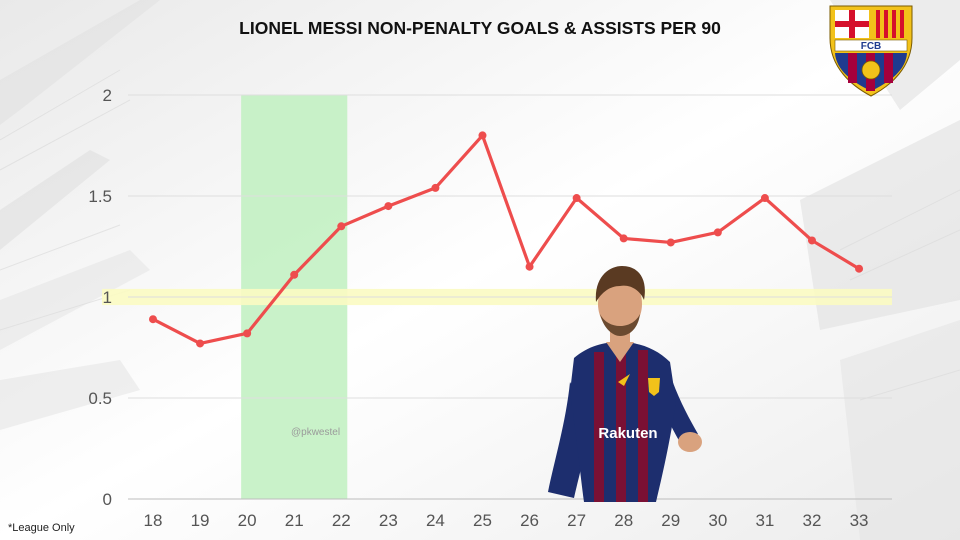 The image size is (960, 540). What do you see at coordinates (100, 398) in the screenshot?
I see `y-tick-label: 0.5` at bounding box center [100, 398].